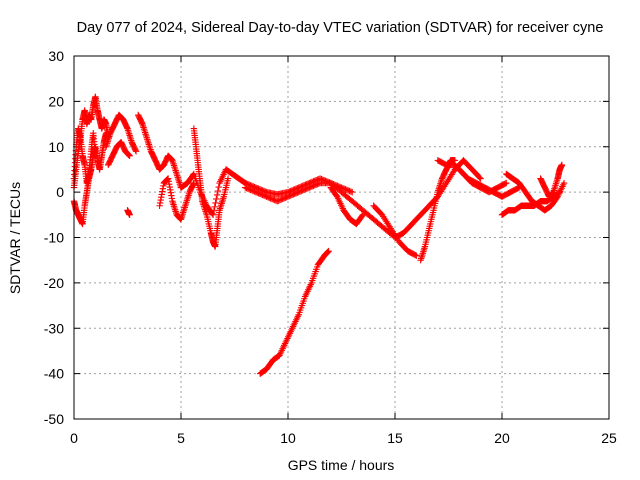 The height and width of the screenshot is (480, 640). What do you see at coordinates (56, 147) in the screenshot?
I see `y-tick-label: 10` at bounding box center [56, 147].